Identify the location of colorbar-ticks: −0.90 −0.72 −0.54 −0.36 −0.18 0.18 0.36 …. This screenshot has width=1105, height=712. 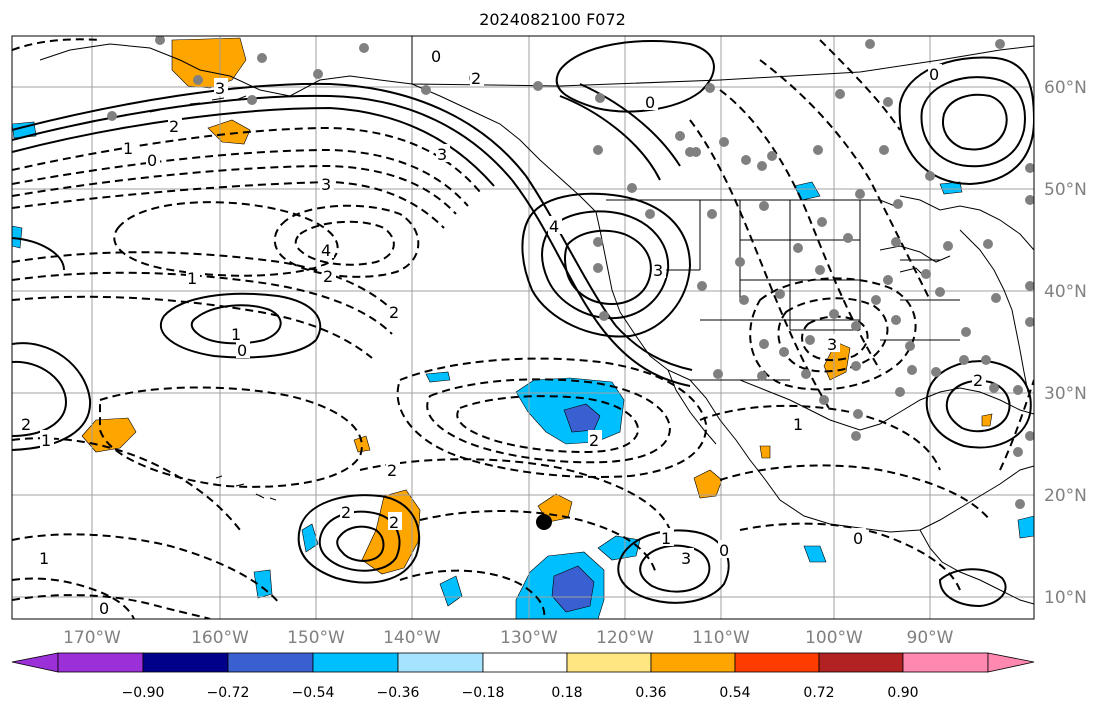
(520, 693).